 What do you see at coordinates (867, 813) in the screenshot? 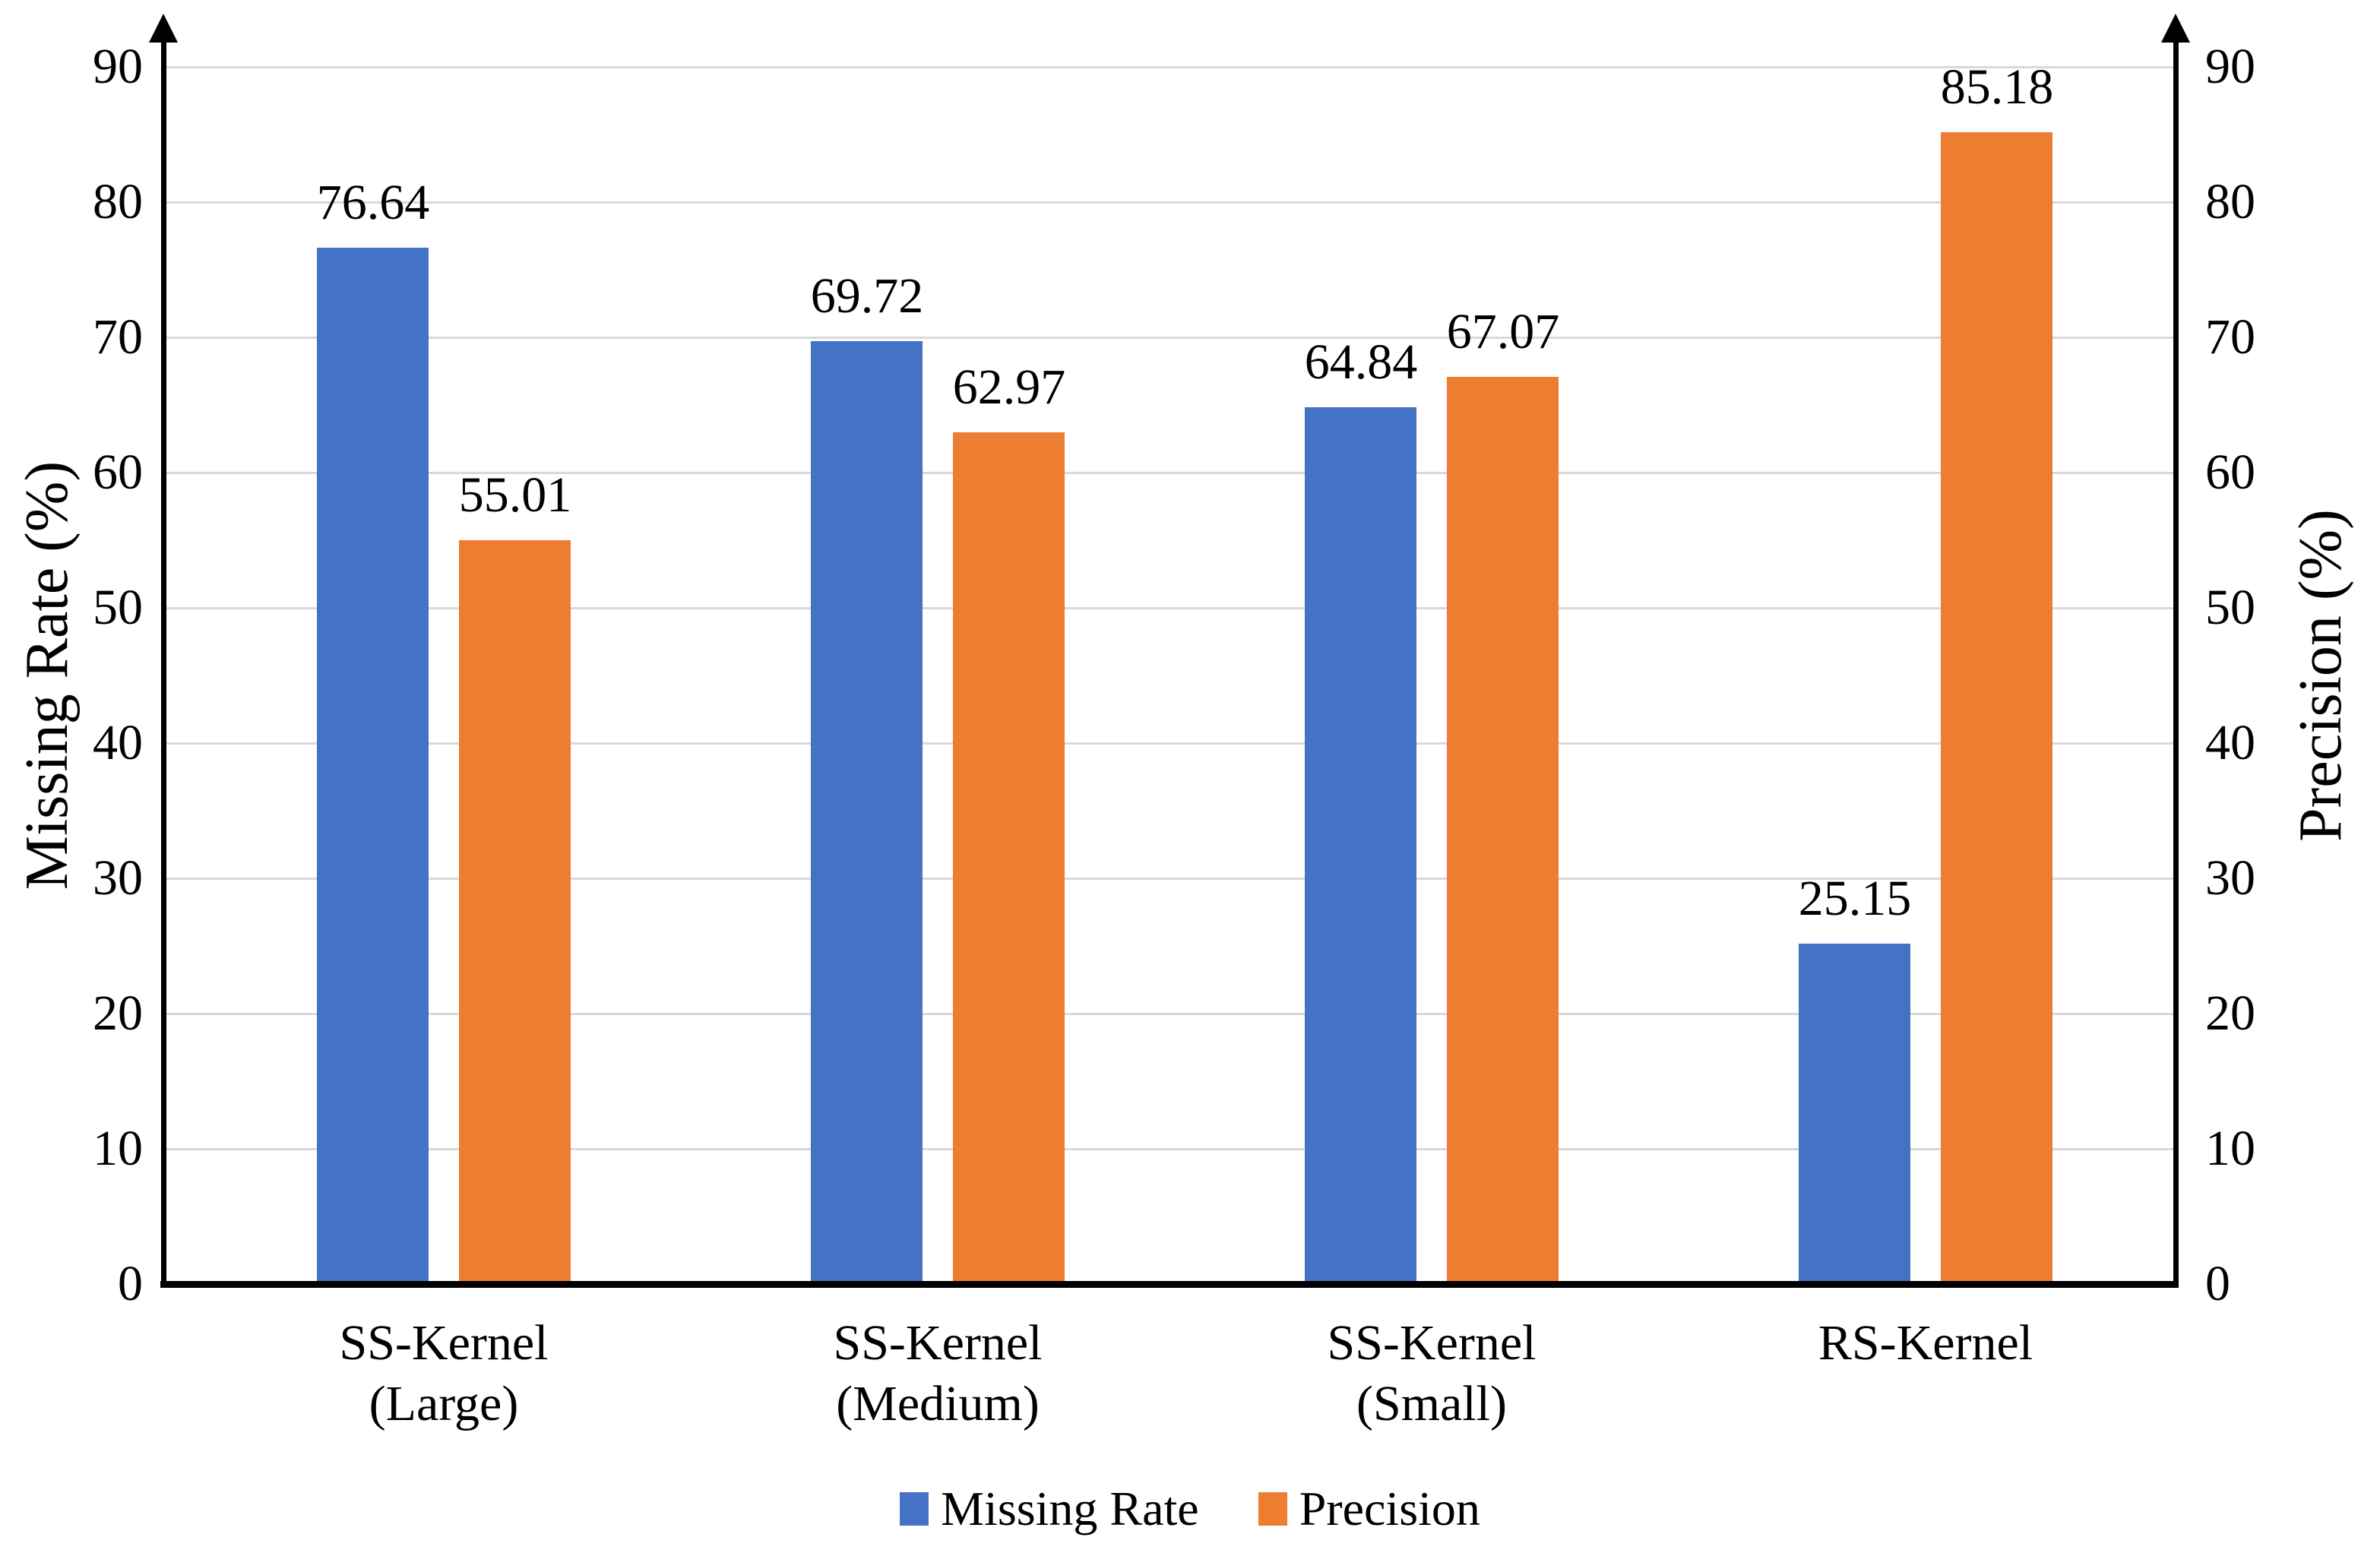
I see `missing-rate-bar-ss-kernel-medium` at bounding box center [867, 813].